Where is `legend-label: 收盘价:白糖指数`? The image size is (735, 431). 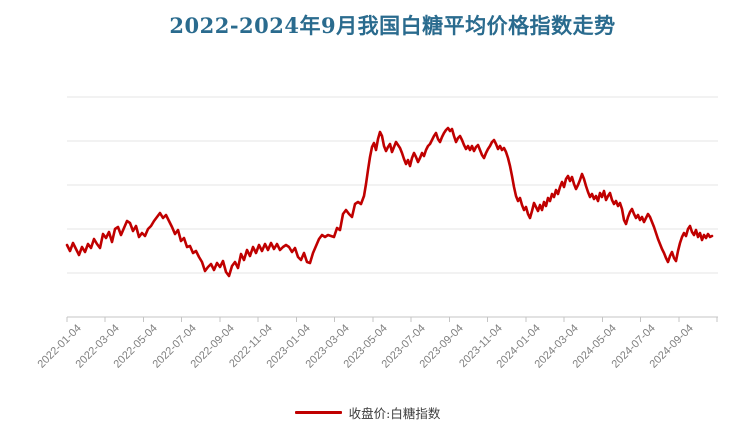
legend-label: 收盘价:白糖指数 is located at coordinates (394, 413).